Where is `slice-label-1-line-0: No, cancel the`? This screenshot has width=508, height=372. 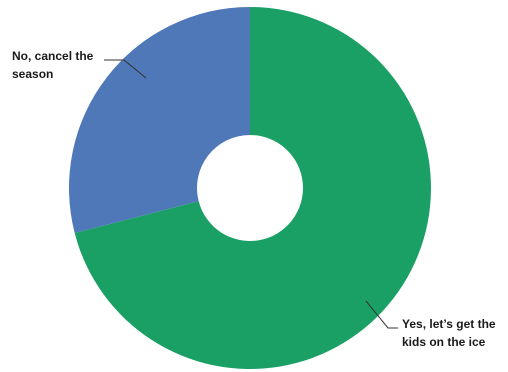 slice-label-1-line-0: No, cancel the is located at coordinates (53, 56).